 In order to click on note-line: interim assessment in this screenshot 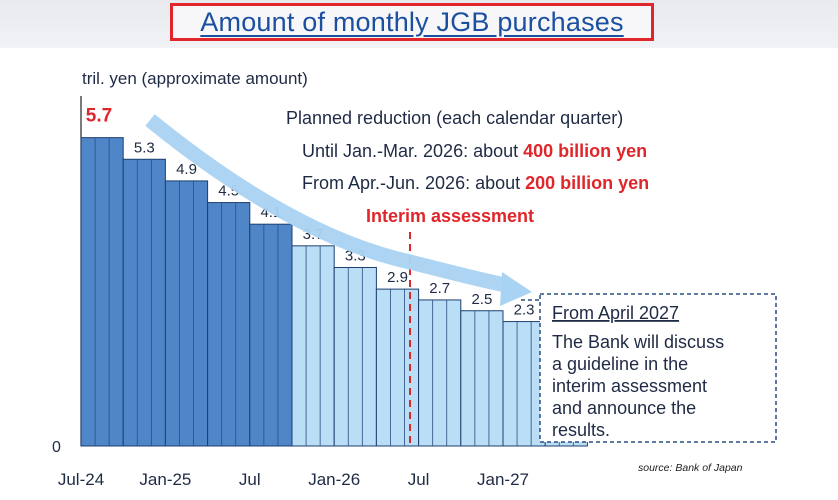, I will do `click(629, 386)`.